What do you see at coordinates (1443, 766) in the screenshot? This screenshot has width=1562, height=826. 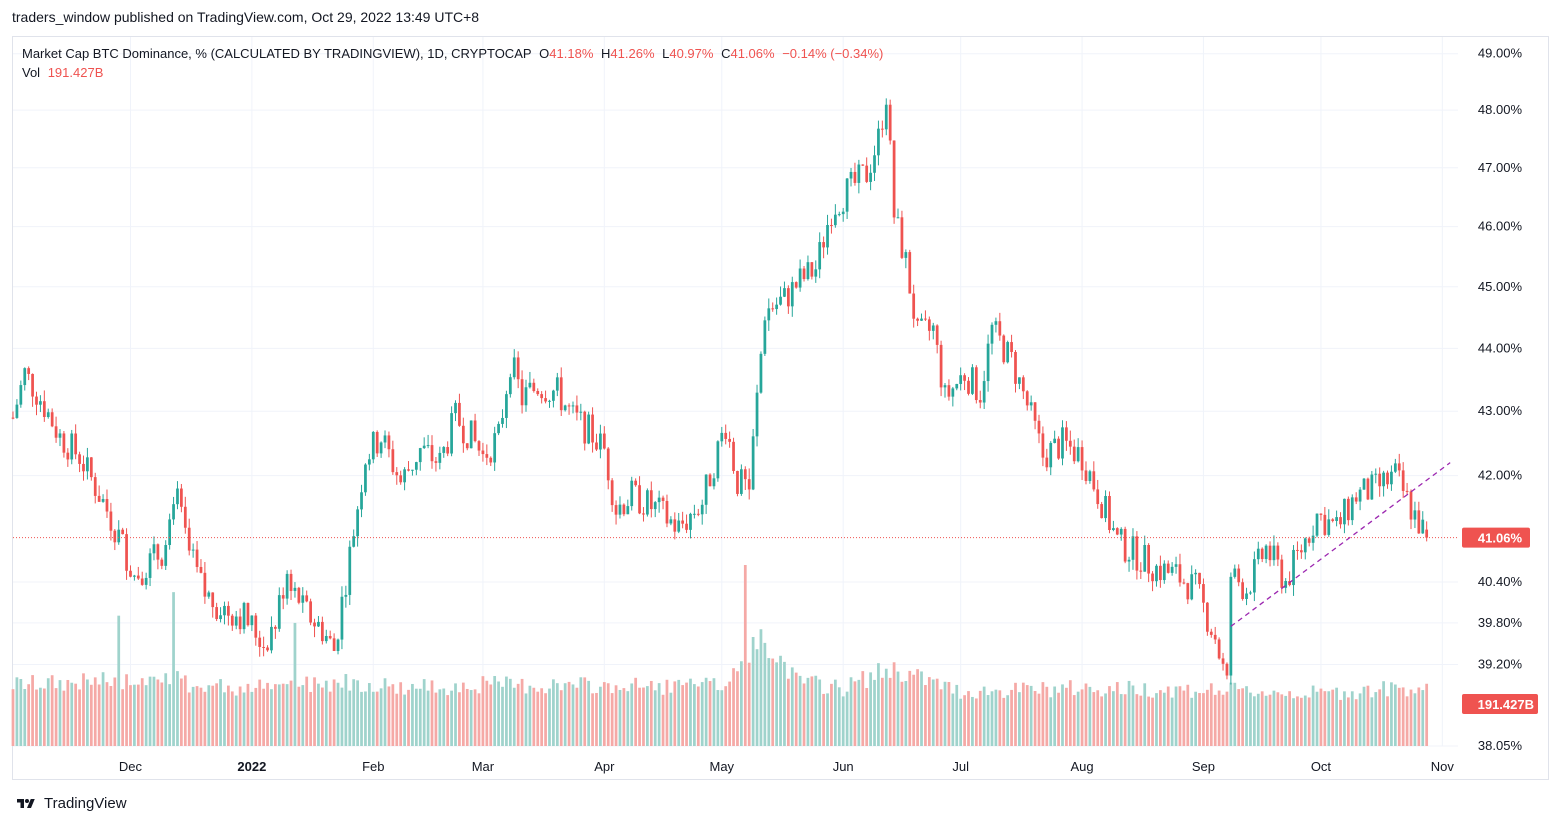 I see `time-tick-label: Nov` at bounding box center [1443, 766].